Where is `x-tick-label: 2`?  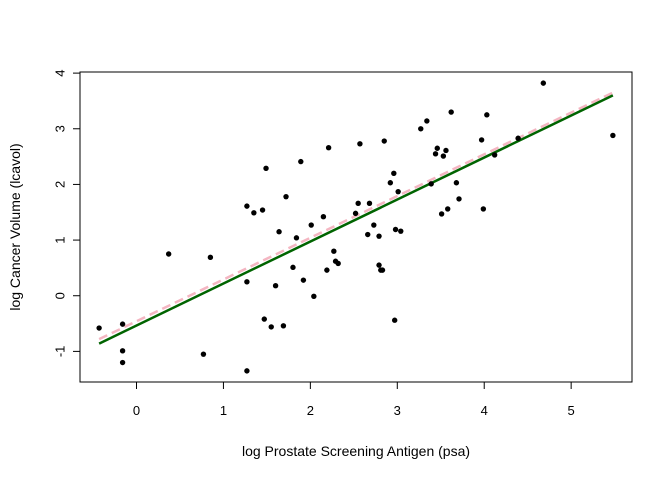 x-tick-label: 2 is located at coordinates (310, 410).